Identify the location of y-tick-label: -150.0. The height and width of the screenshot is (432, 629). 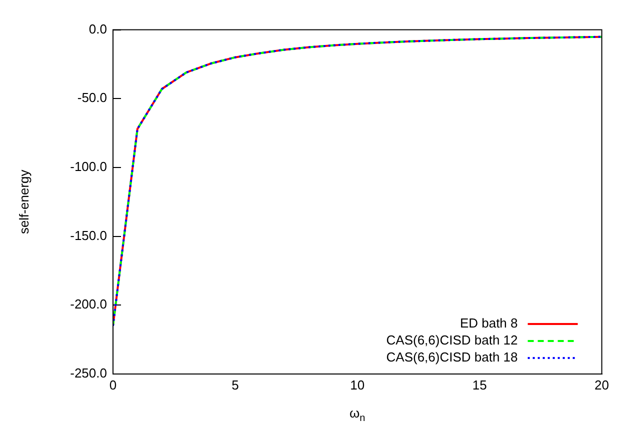
(88, 235).